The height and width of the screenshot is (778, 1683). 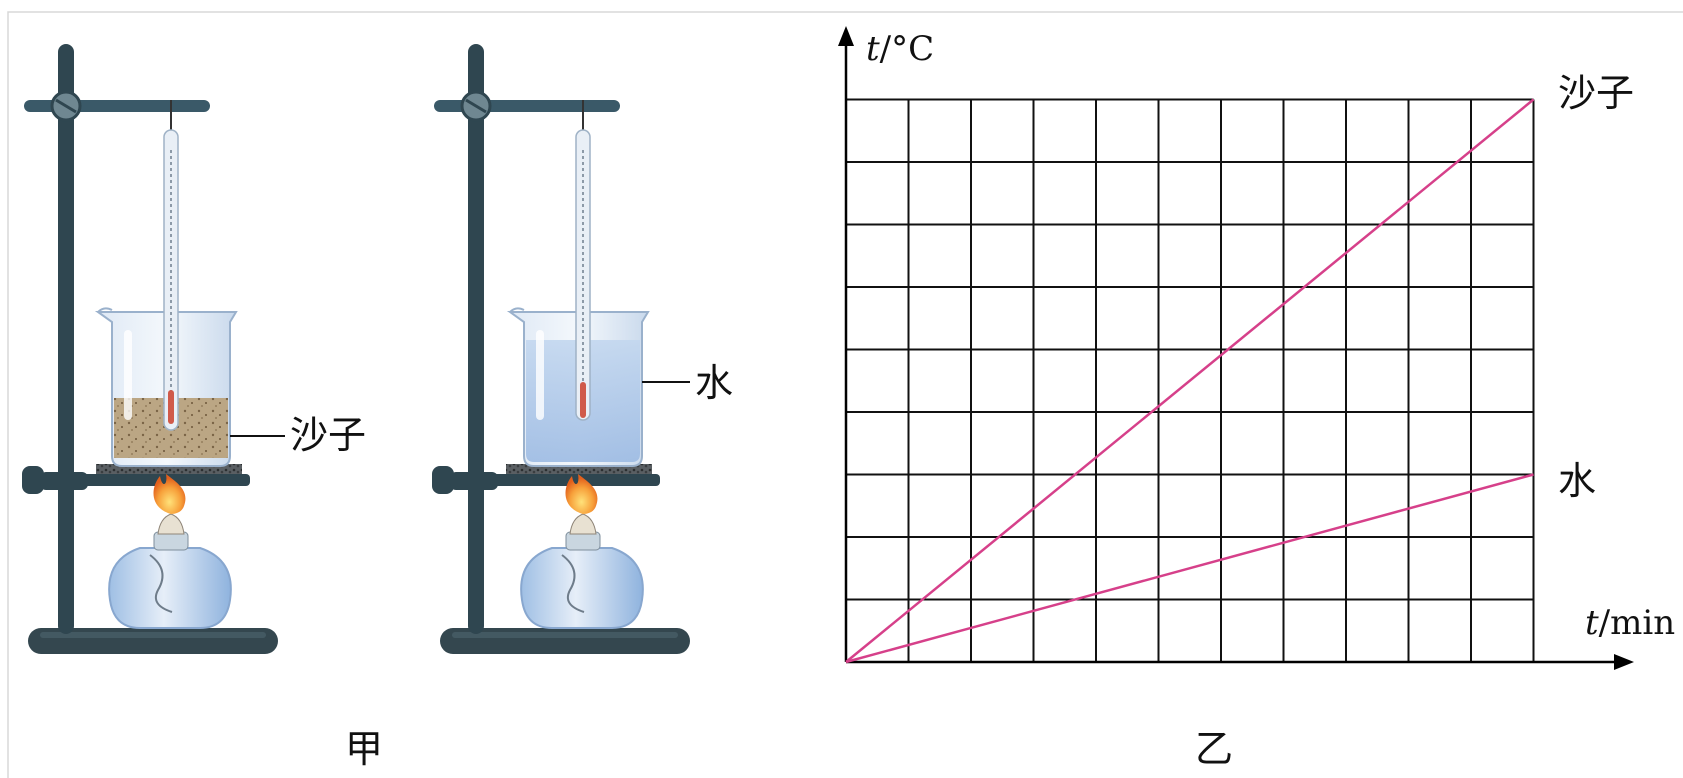 What do you see at coordinates (1596, 93) in the screenshot?
I see `sand-line-label: 沙子` at bounding box center [1596, 93].